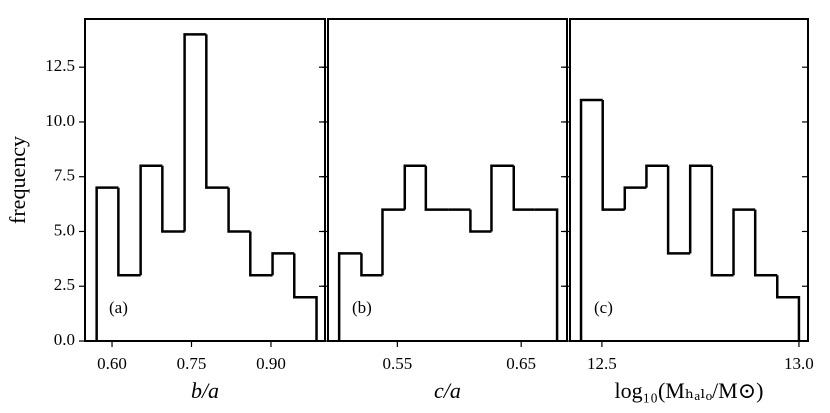 The width and height of the screenshot is (830, 413). What do you see at coordinates (271, 363) in the screenshot?
I see `x-tick-label: 0.90` at bounding box center [271, 363].